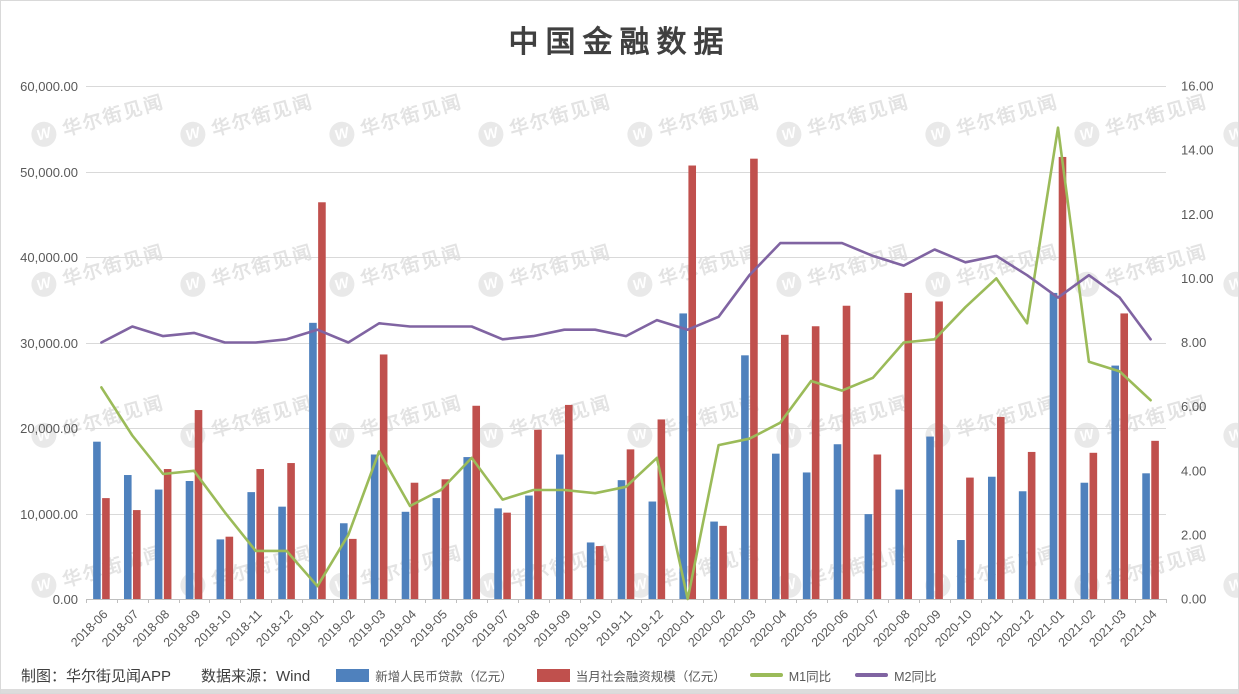 The width and height of the screenshot is (1239, 694). I want to click on legend-item-loans: 新增人民币贷款（亿元）, so click(424, 675).